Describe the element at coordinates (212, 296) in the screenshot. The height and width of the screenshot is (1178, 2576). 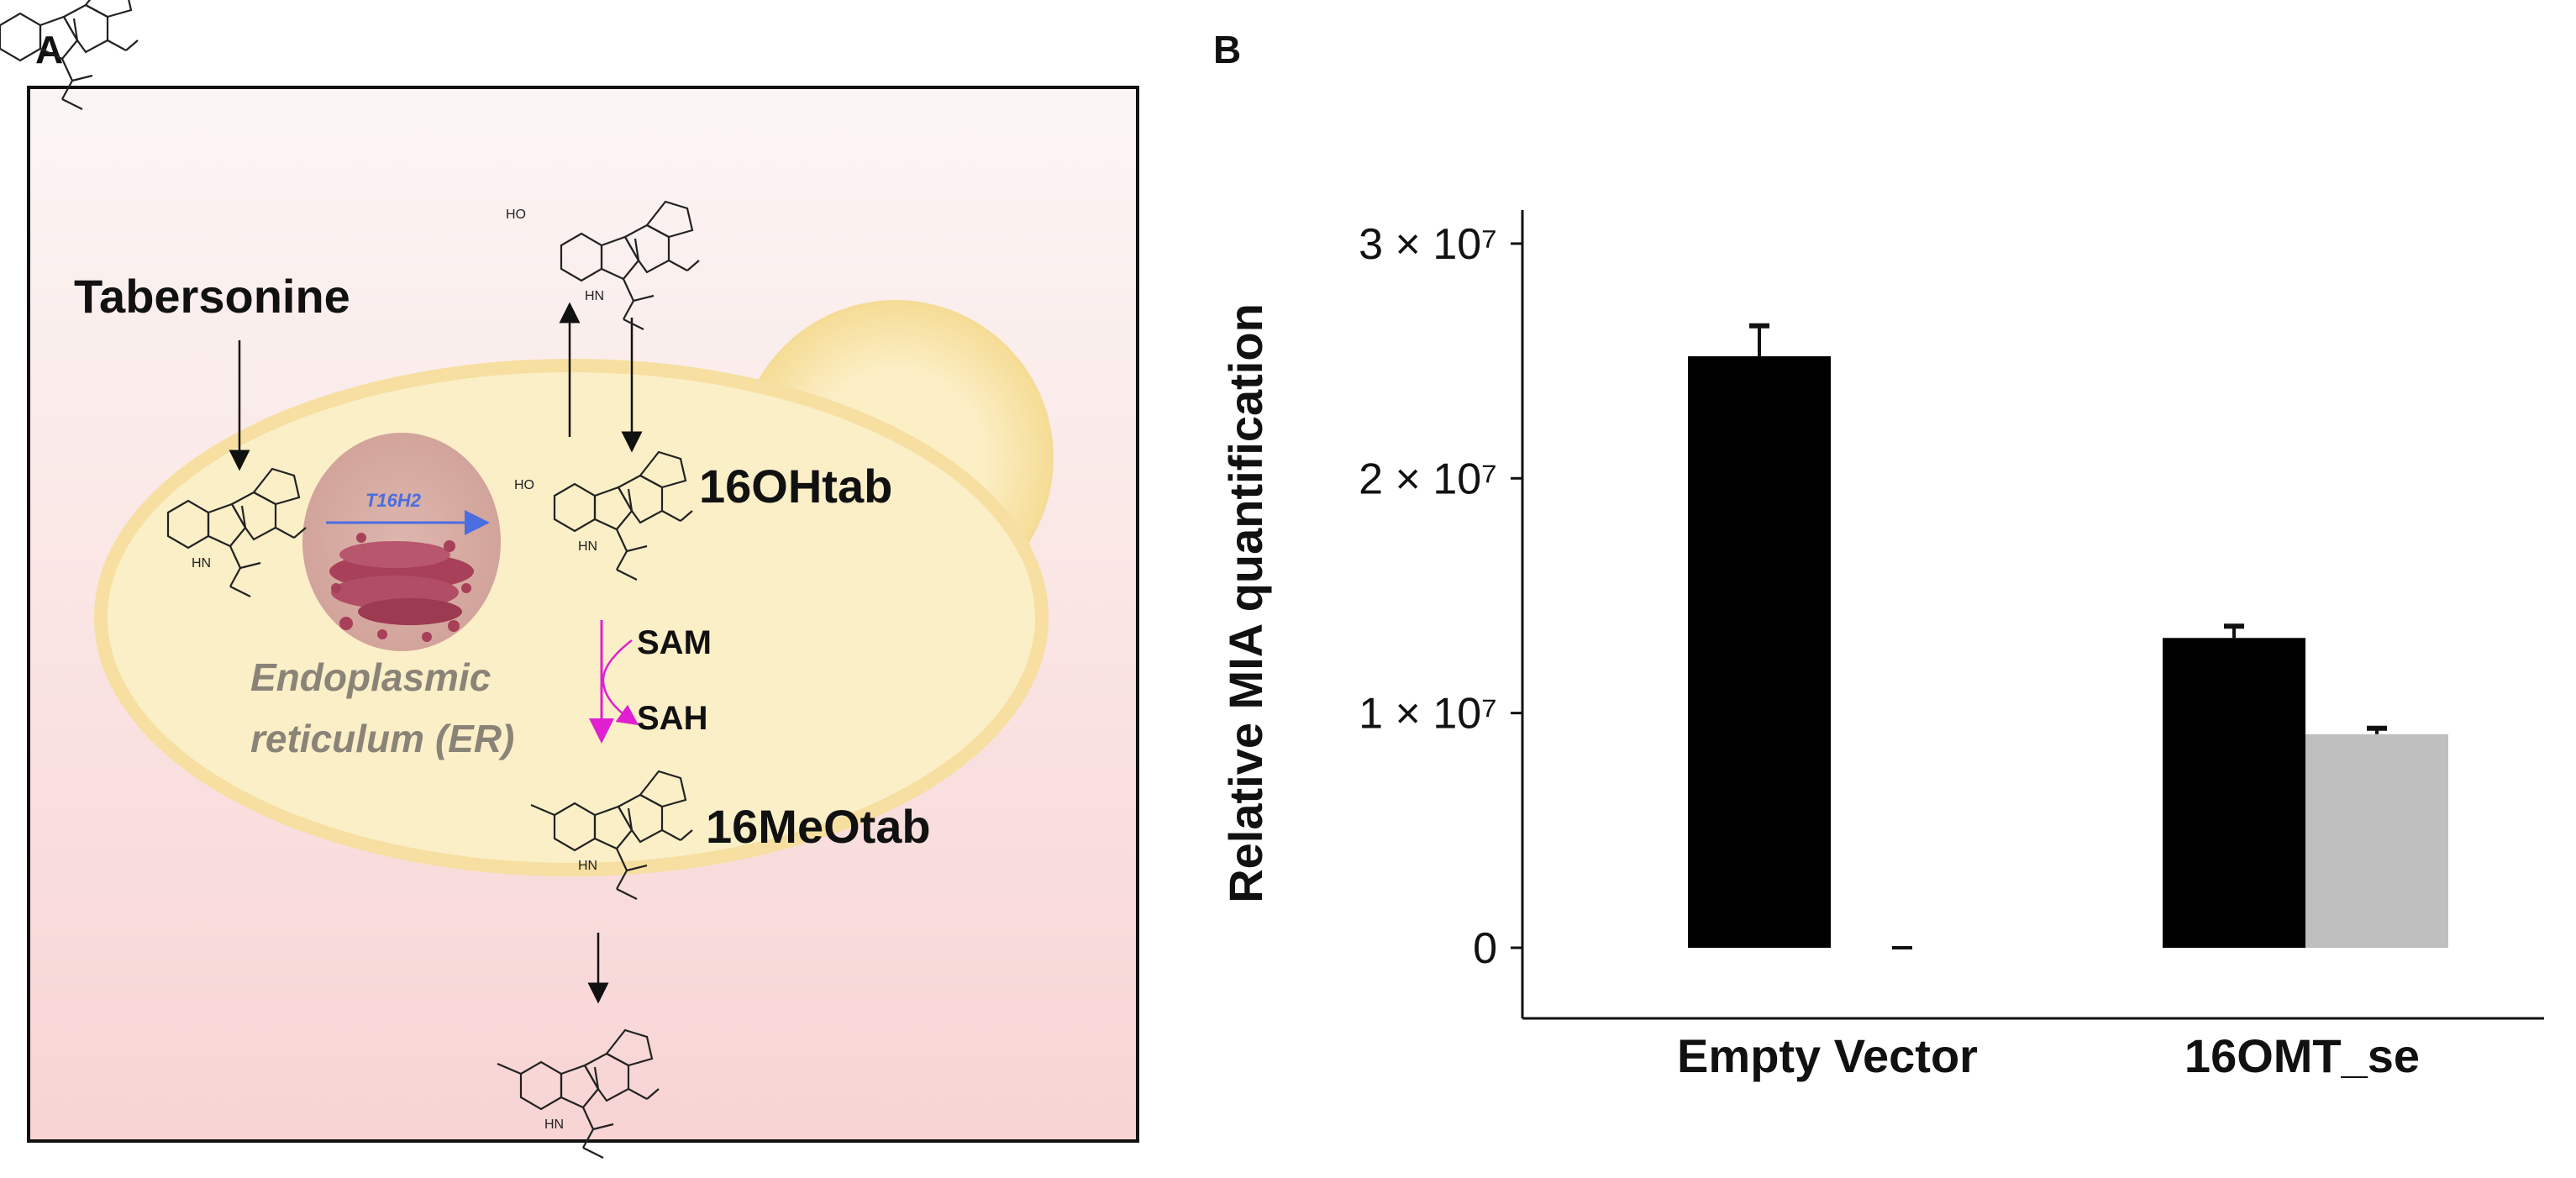
I see `tabersonine-label: Tabersonine` at that location.